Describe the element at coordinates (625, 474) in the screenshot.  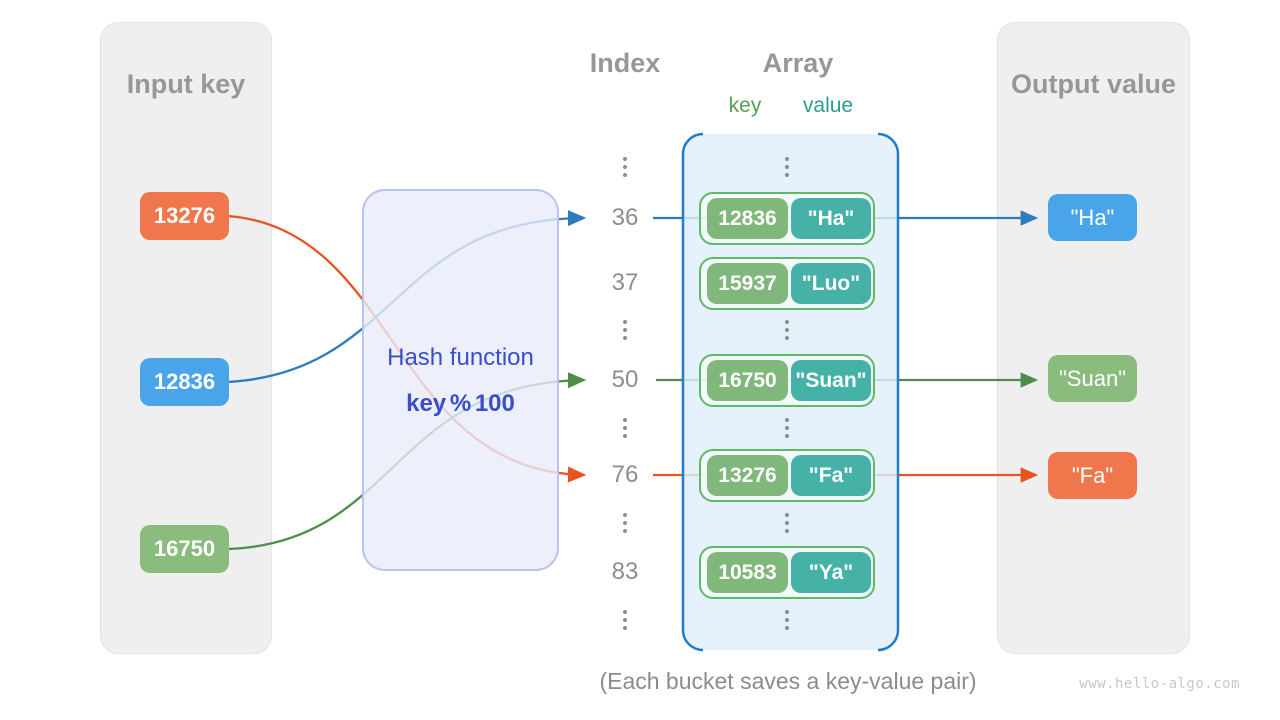
I see `index-label-76: 76` at that location.